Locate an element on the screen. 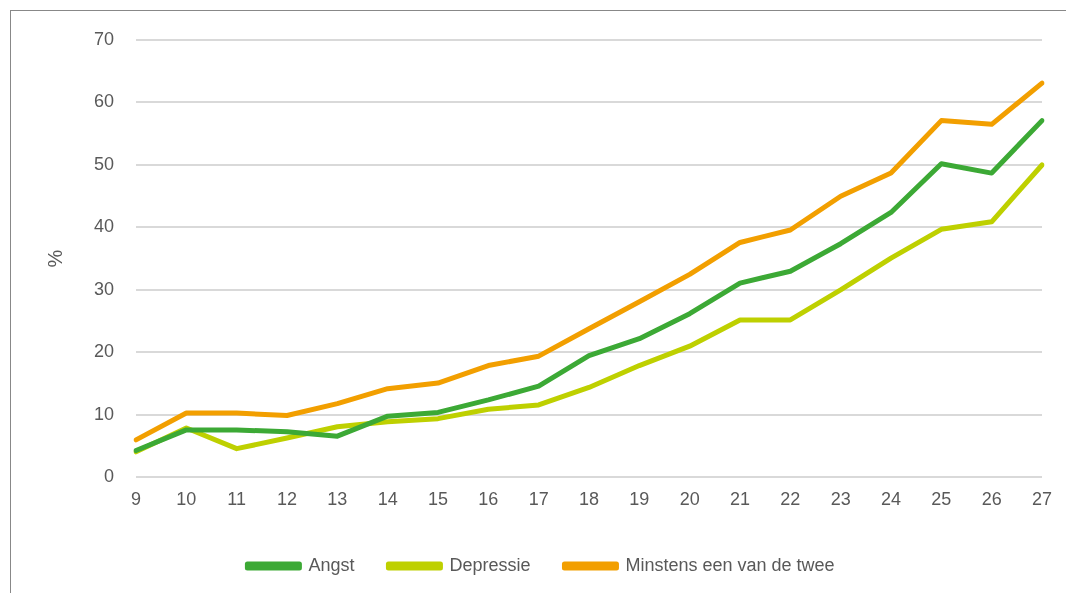 This screenshot has width=1066, height=593. x-tick-label: 15 is located at coordinates (438, 499).